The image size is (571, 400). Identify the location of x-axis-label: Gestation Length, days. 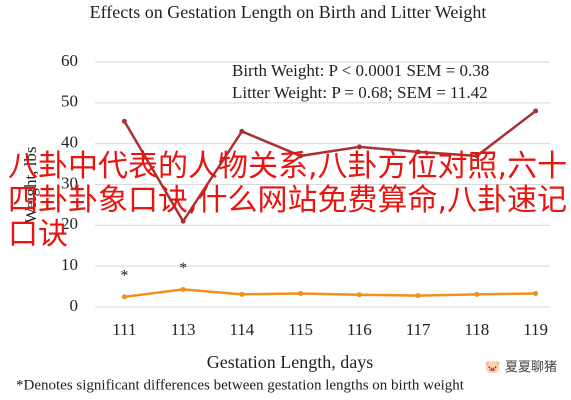
(290, 362).